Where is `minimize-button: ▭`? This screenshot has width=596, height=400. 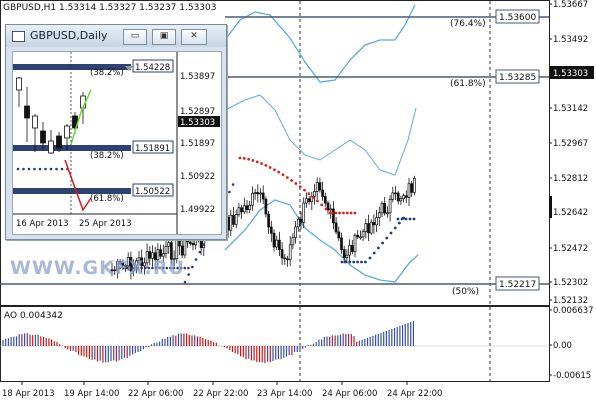
minimize-button: ▭ is located at coordinates (135, 37).